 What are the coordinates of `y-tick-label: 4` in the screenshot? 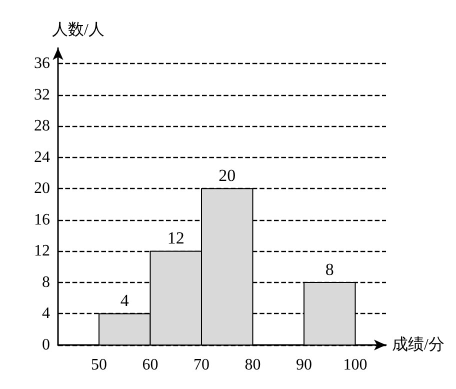 It's located at (46, 313).